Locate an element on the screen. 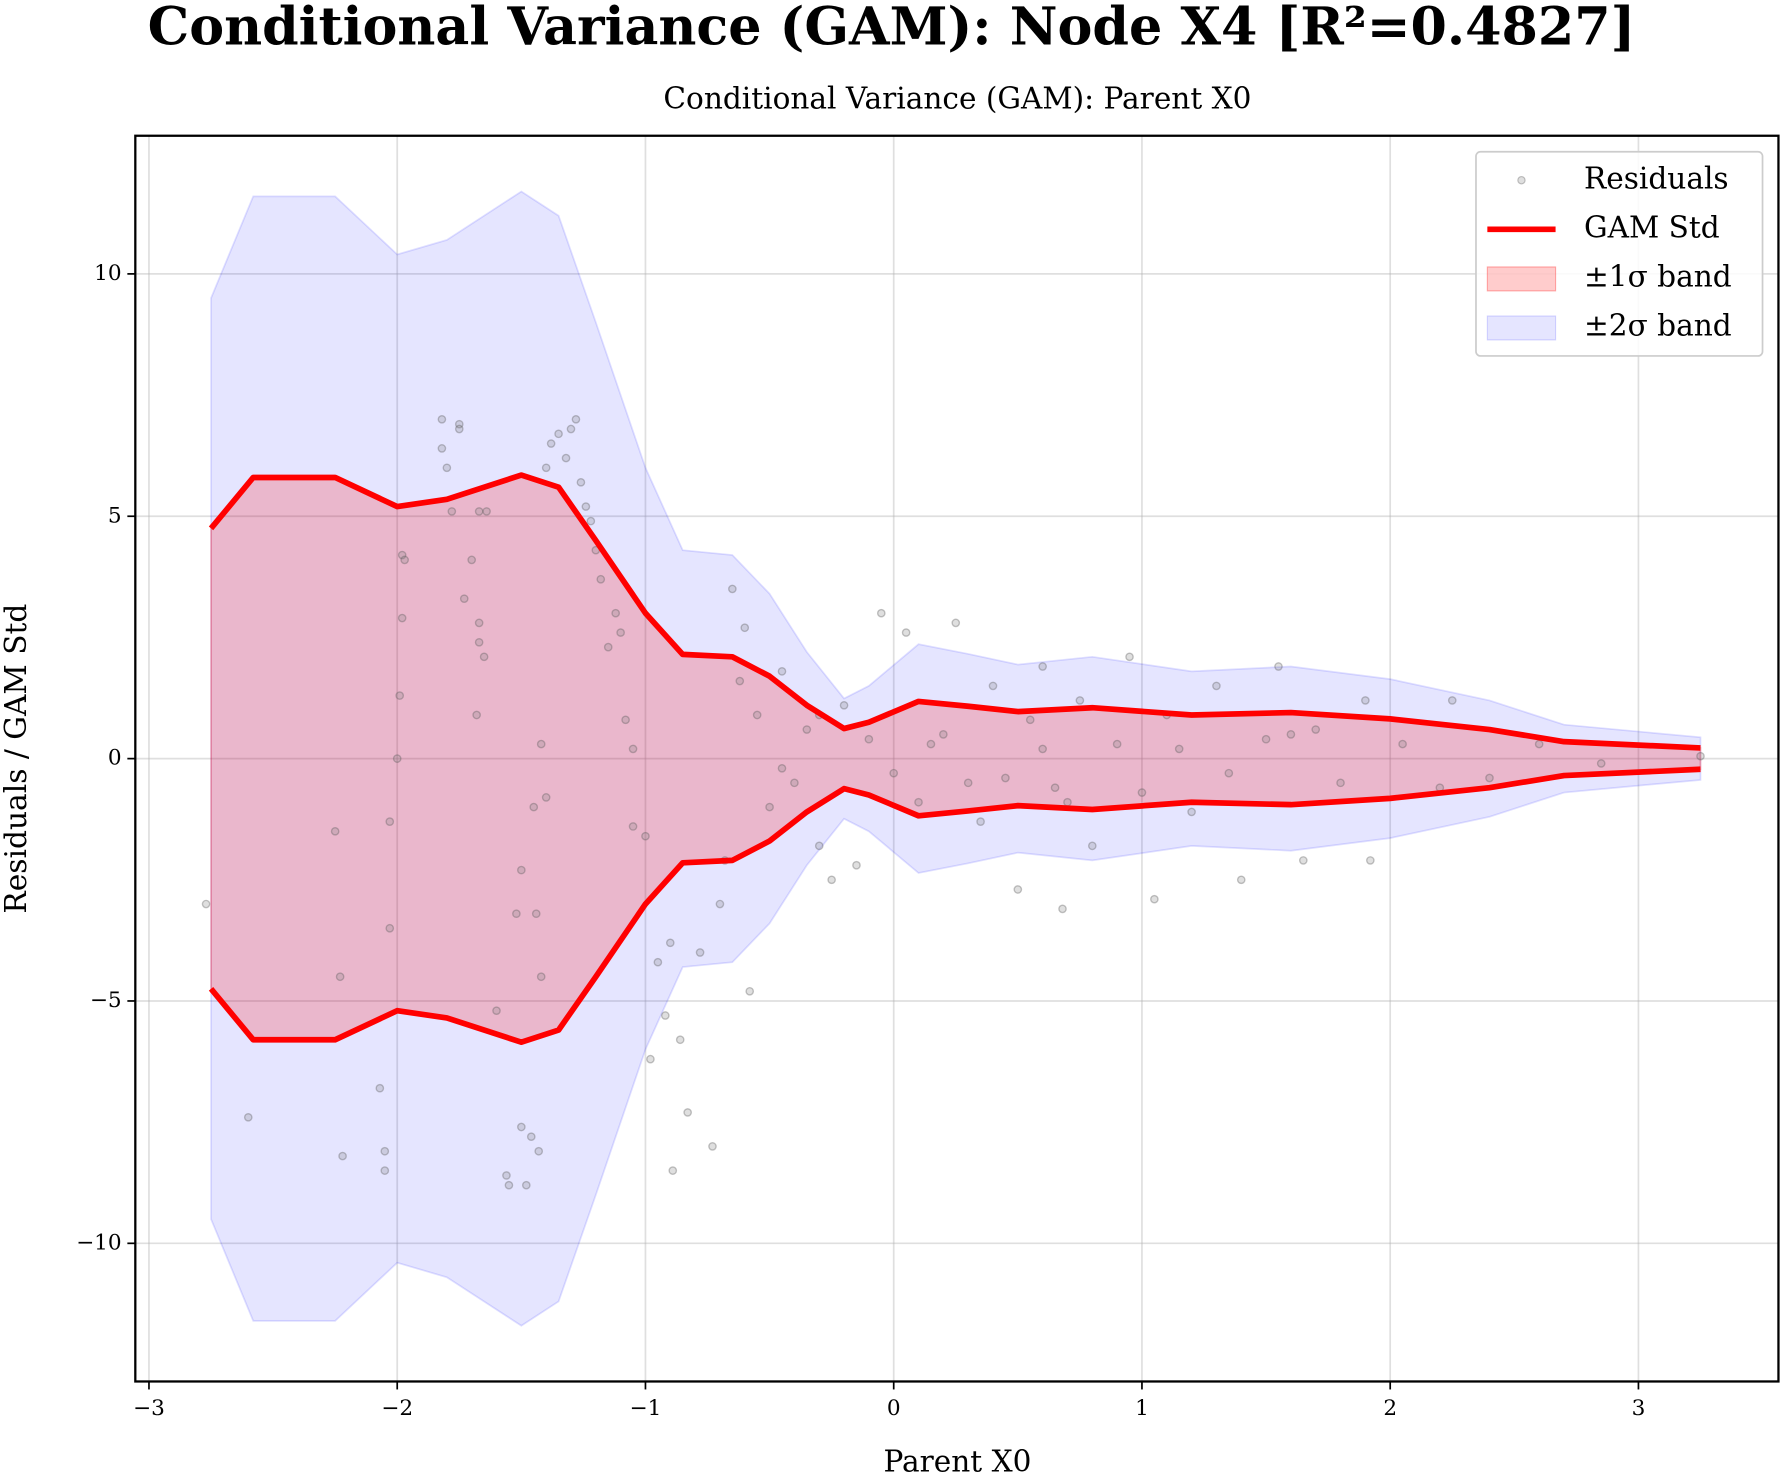 Image resolution: width=1783 pixels, height=1483 pixels. y-tick-label: 0 is located at coordinates (115, 758).